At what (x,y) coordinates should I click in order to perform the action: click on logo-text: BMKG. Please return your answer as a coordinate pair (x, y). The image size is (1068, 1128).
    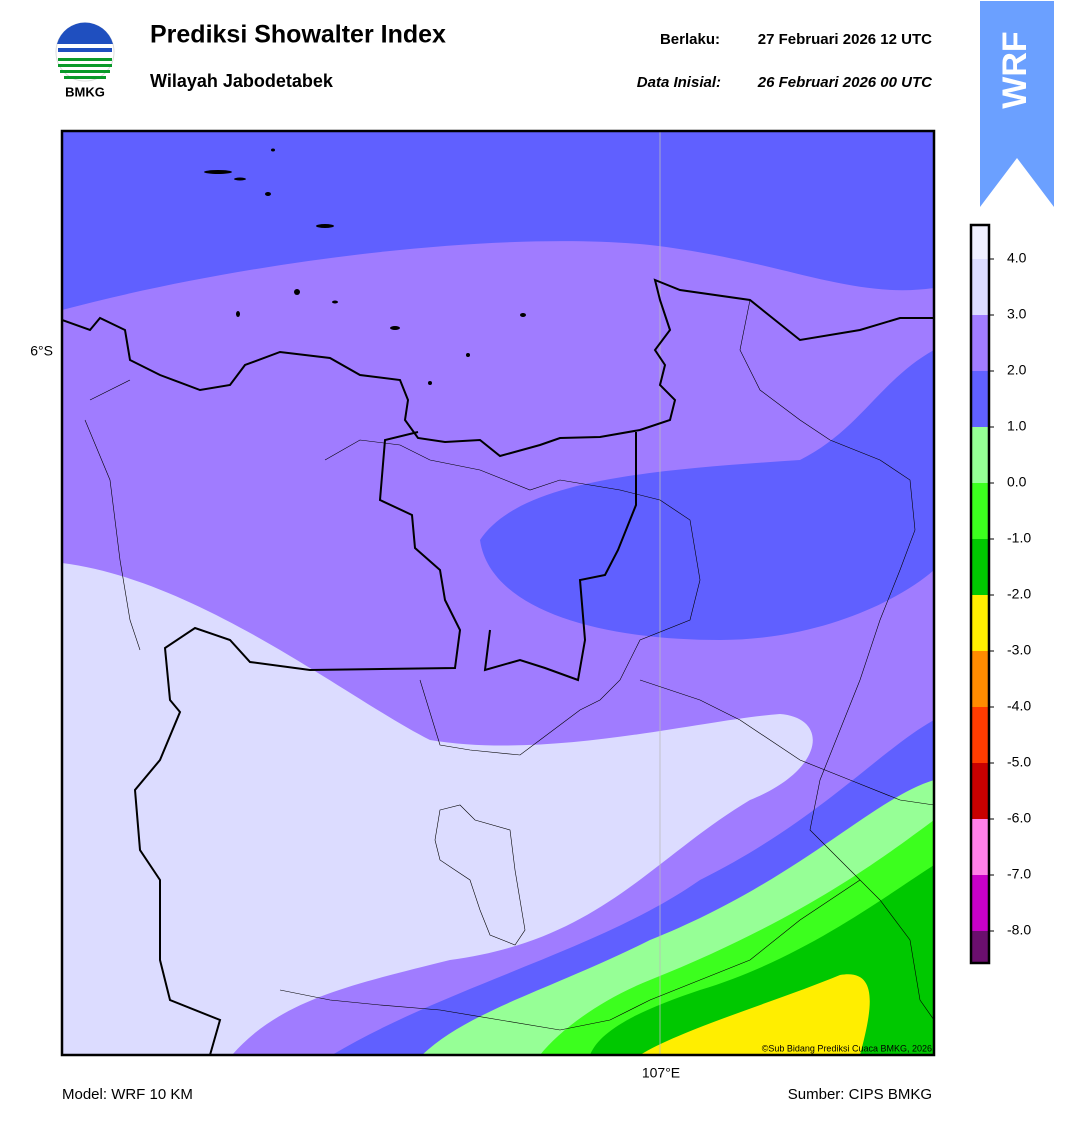
    Looking at the image, I should click on (85, 91).